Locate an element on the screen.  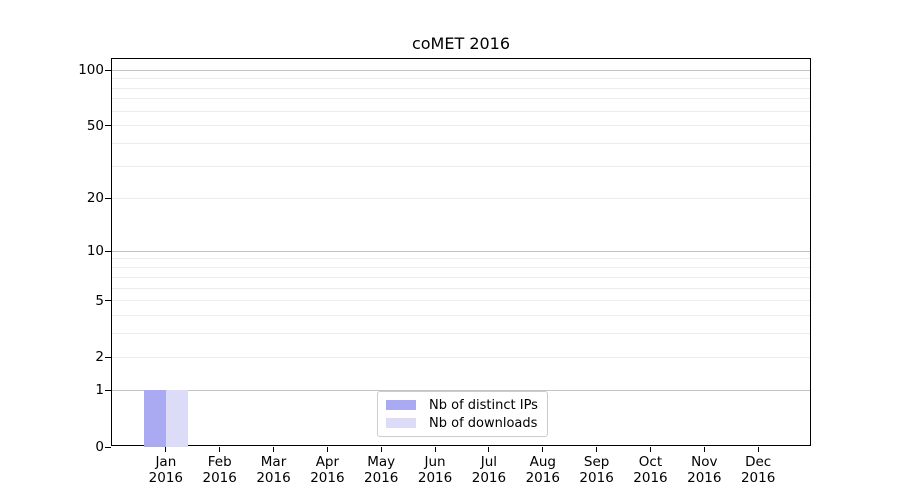
x-tick-label: Apr 2016 is located at coordinates (327, 470).